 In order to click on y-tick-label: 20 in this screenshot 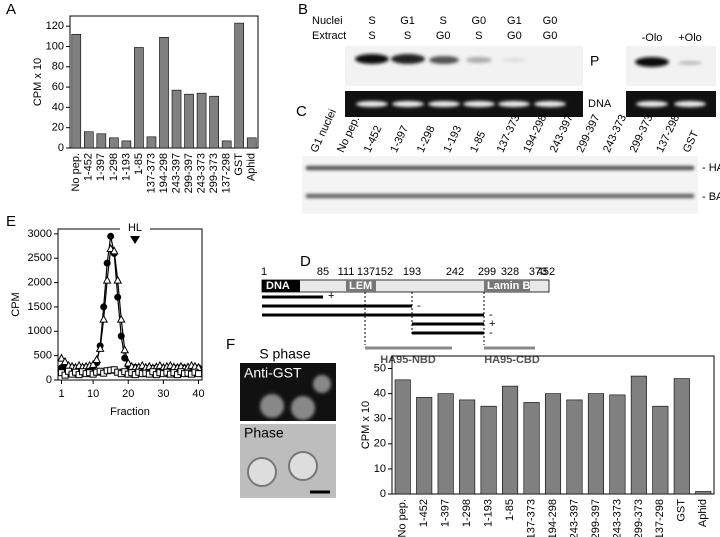, I will do `click(380, 444)`.